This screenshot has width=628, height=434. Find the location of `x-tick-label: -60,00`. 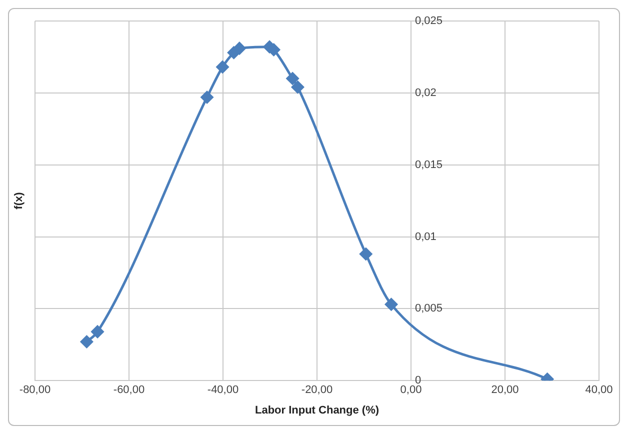

x-tick-label: -60,00 is located at coordinates (129, 390).